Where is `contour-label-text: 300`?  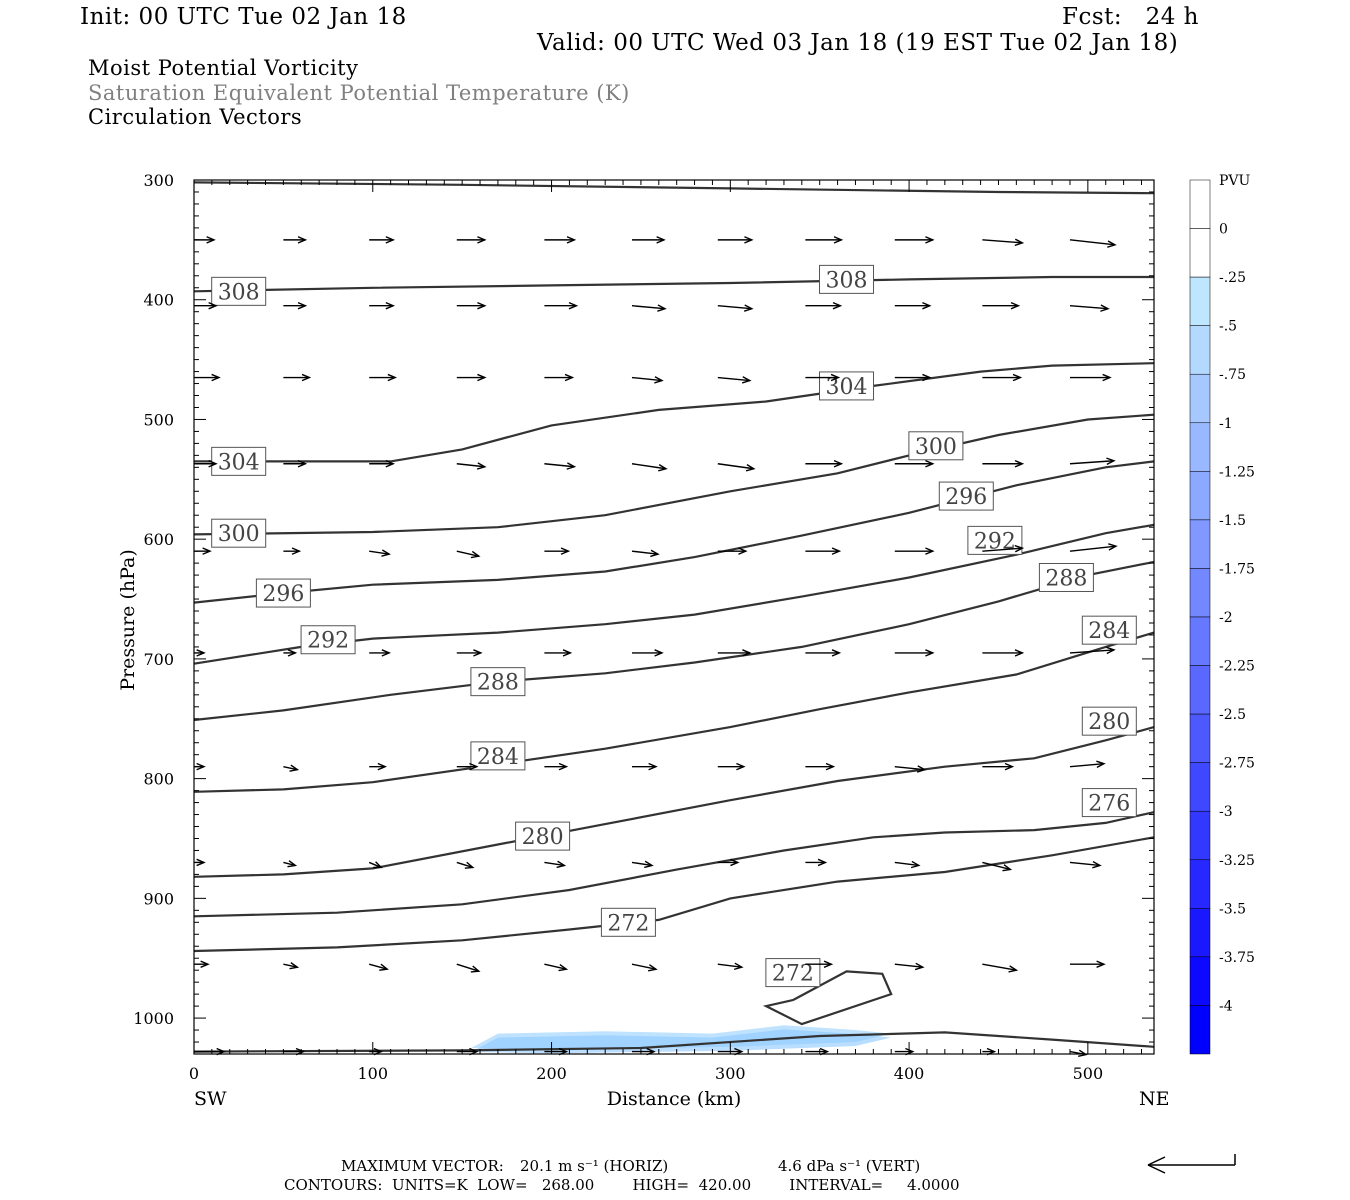
contour-label-text: 300 is located at coordinates (936, 447).